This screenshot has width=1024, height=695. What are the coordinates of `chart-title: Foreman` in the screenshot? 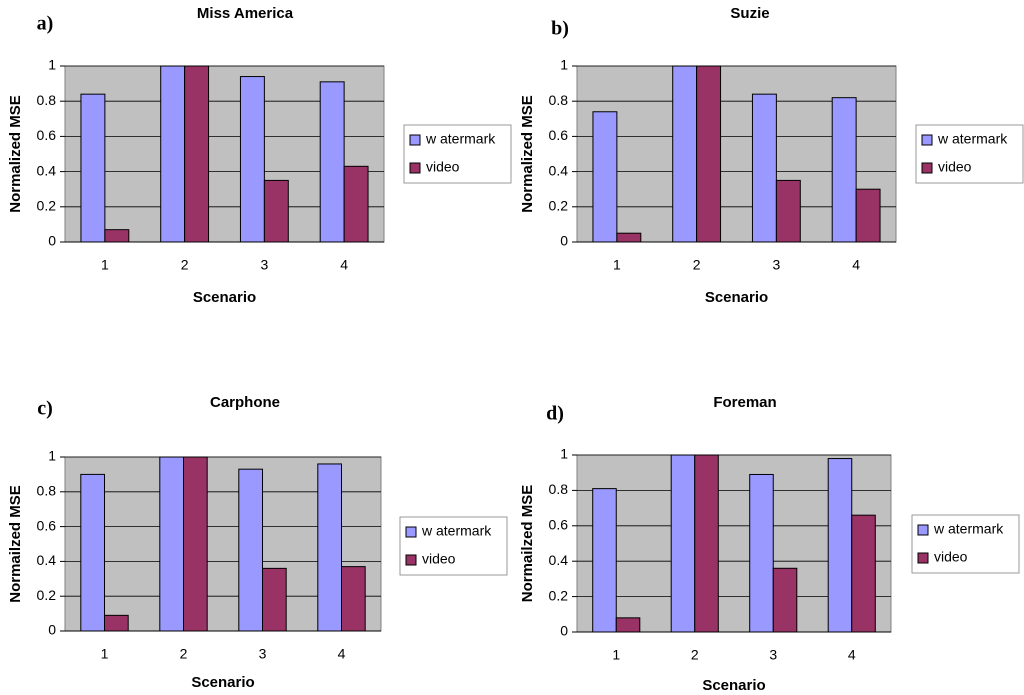 It's located at (744, 402).